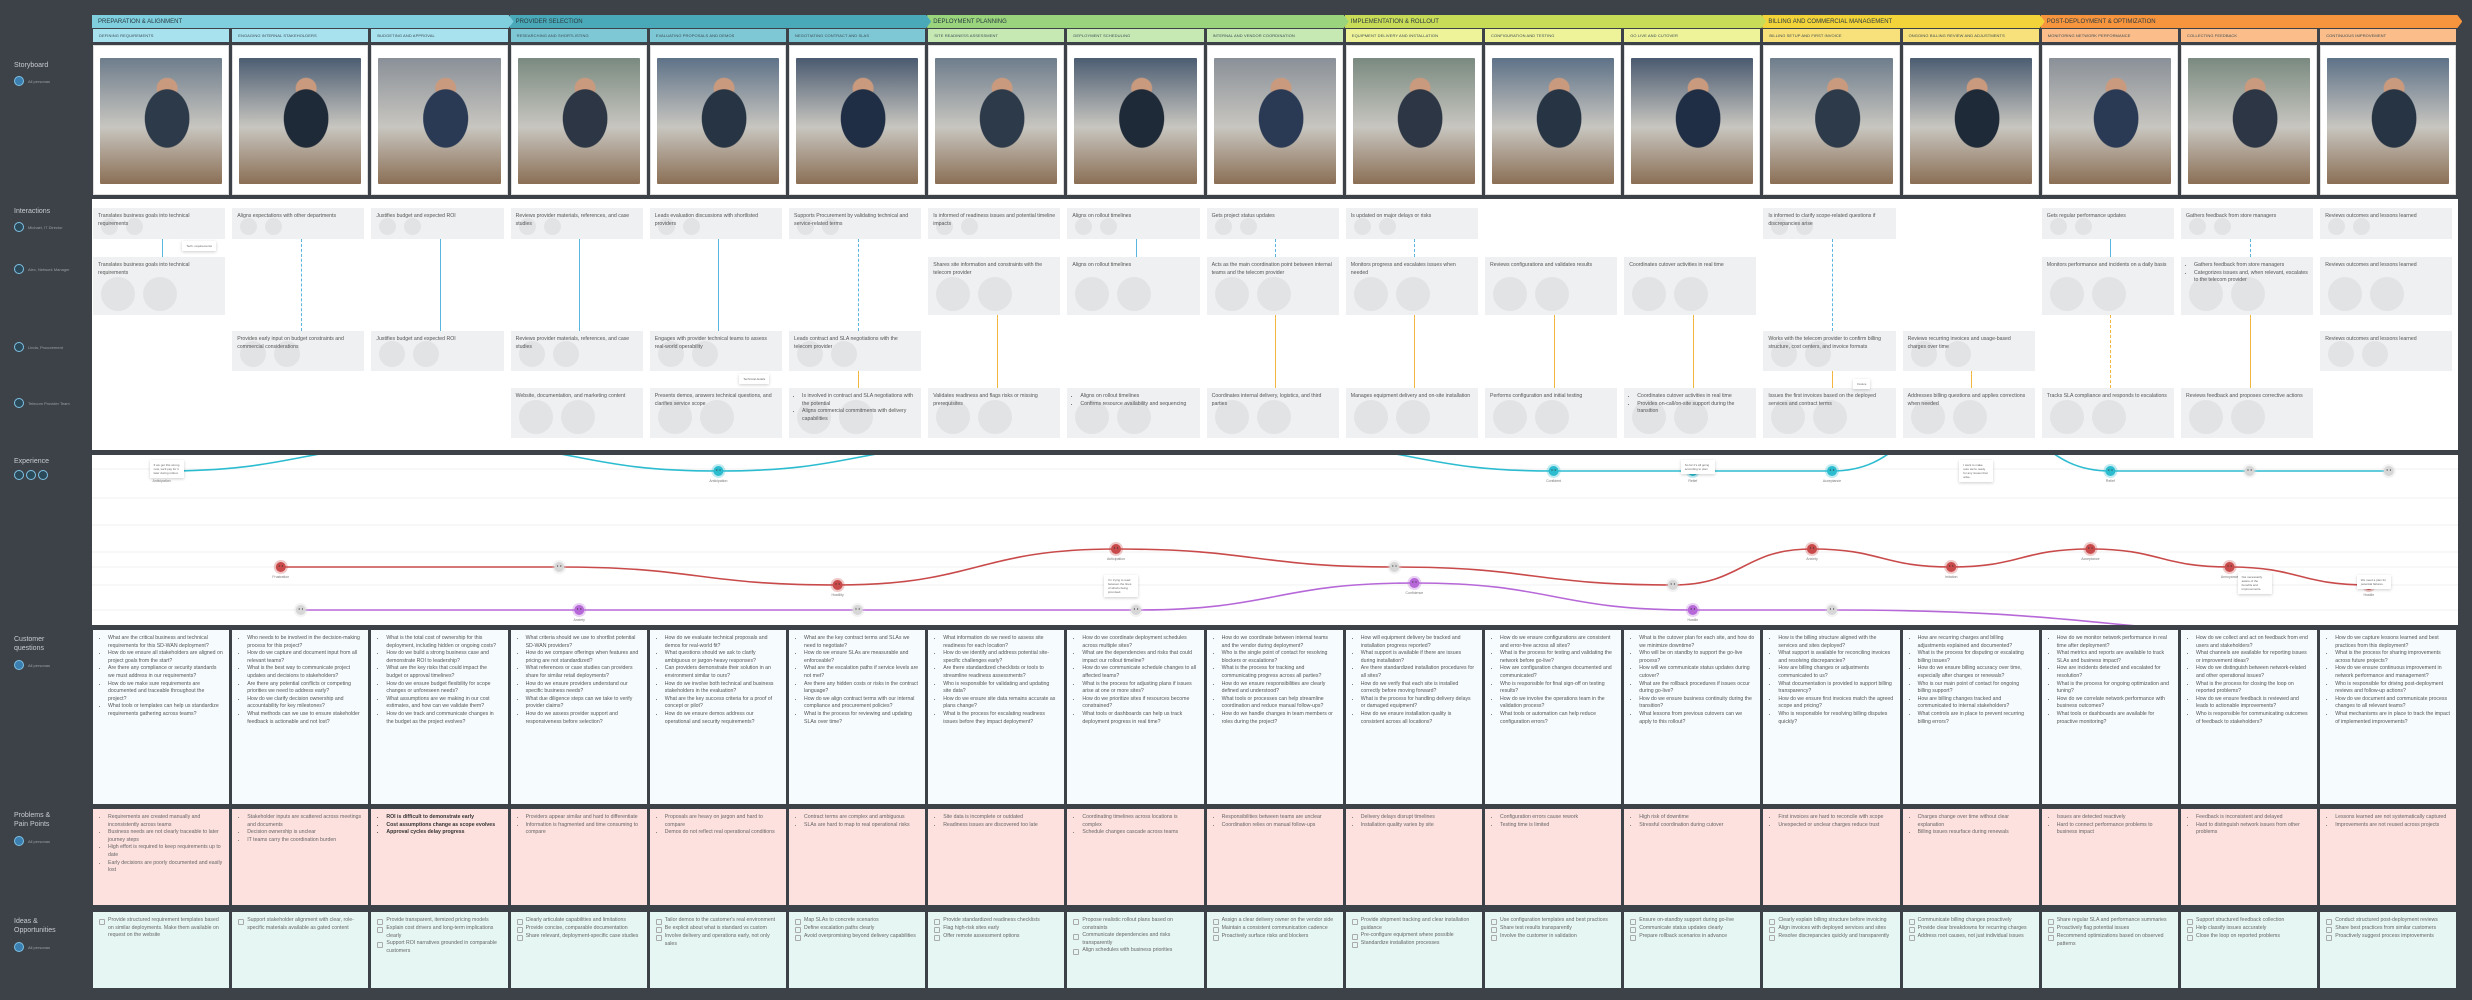  I want to click on idea-checkbox-item: Proactively flag potential issues, so click(2110, 929).